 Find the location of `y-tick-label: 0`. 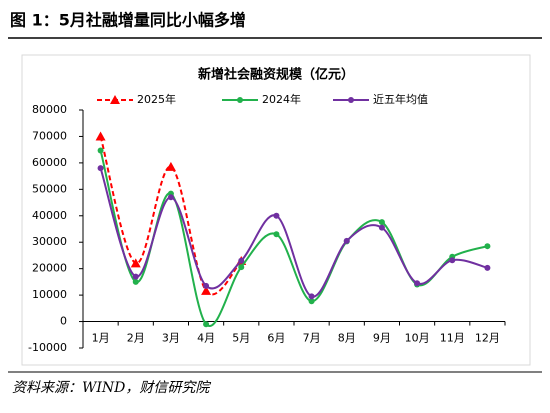

y-tick-label: 0 is located at coordinates (63, 321).